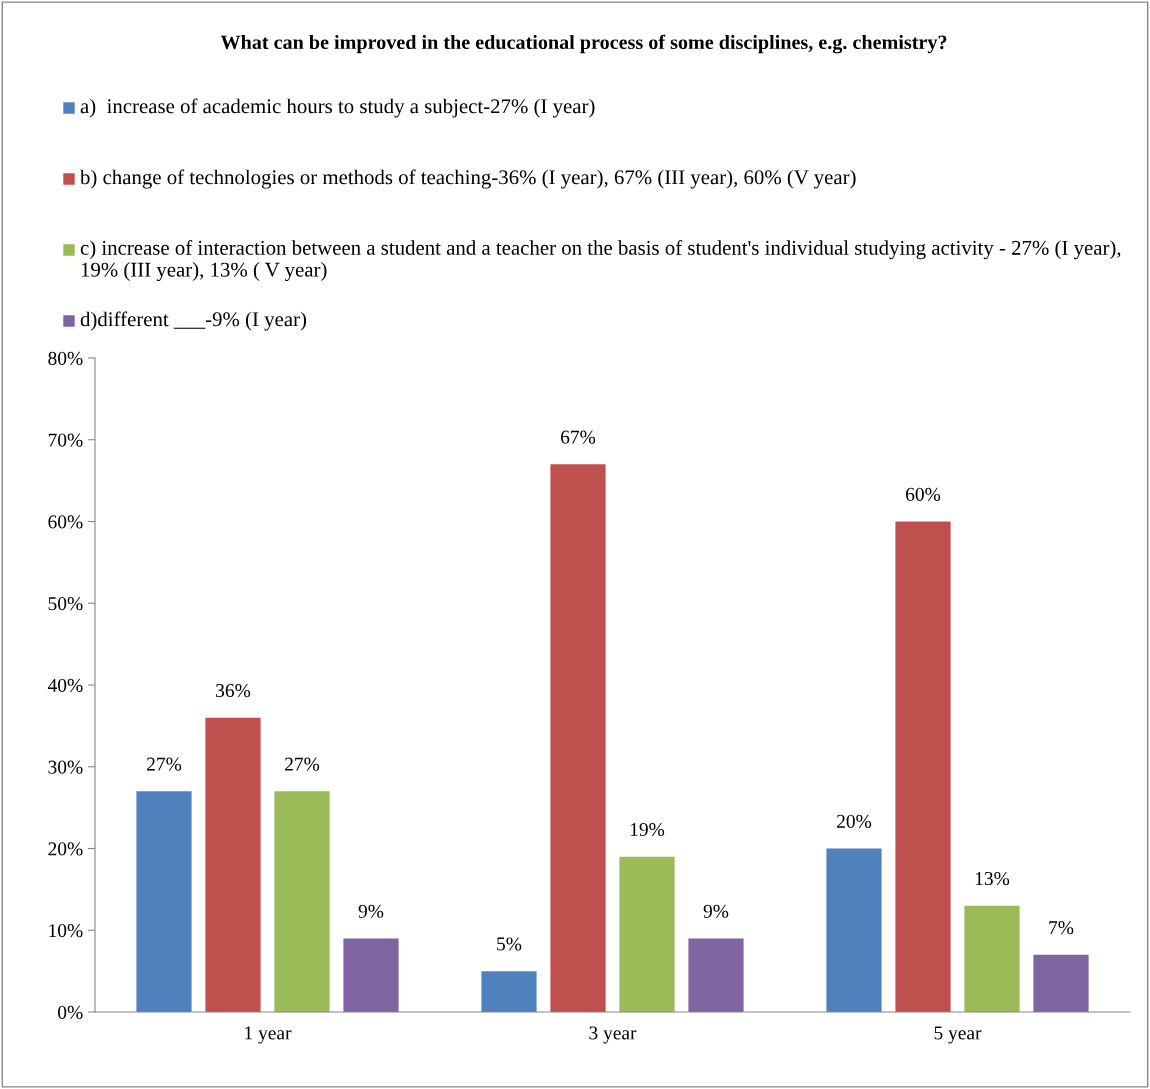 The image size is (1150, 1089). Describe the element at coordinates (613, 1035) in the screenshot. I see `x-tick-label: 3 year` at that location.